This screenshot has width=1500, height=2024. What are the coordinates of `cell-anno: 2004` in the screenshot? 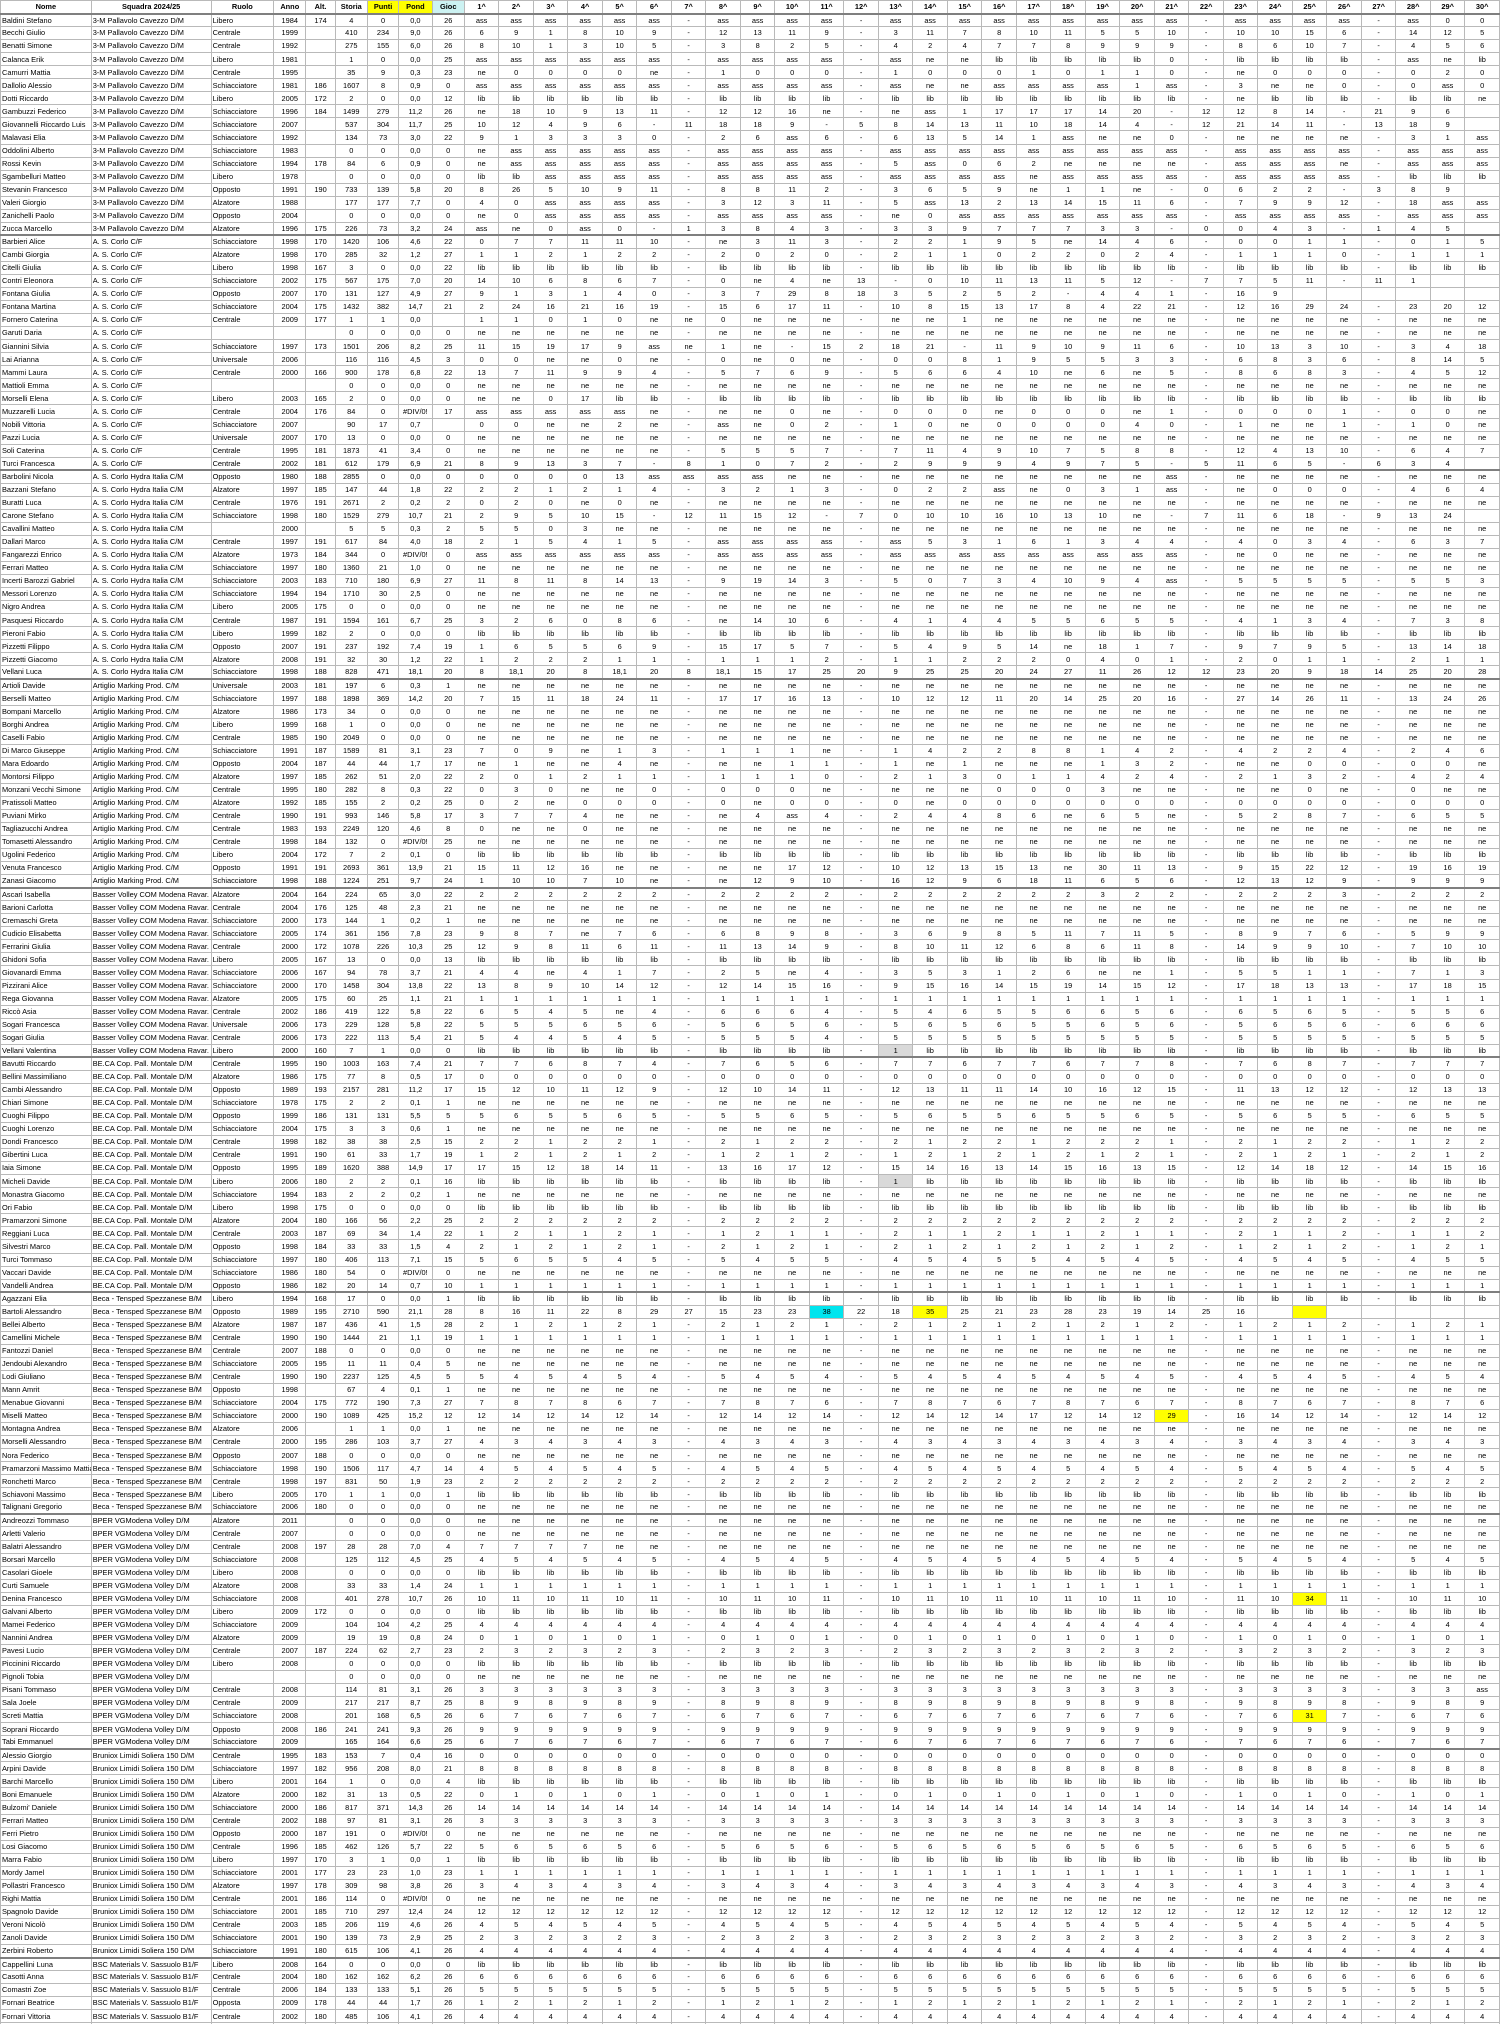 It's located at (290, 1129).